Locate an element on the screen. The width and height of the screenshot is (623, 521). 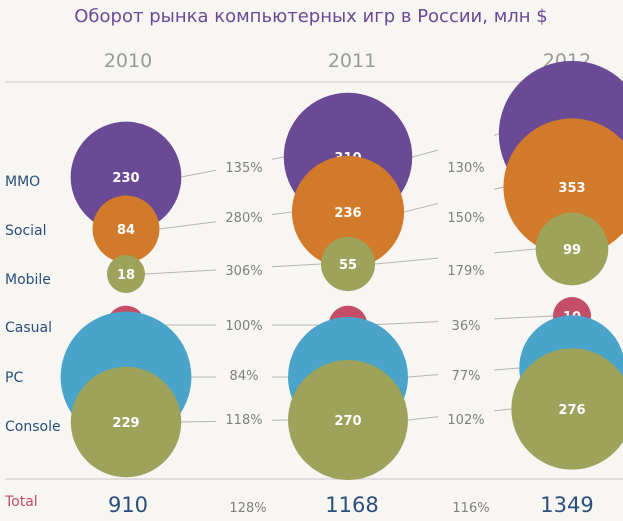
bubble-value-social-2012: 353 is located at coordinates (571, 188).